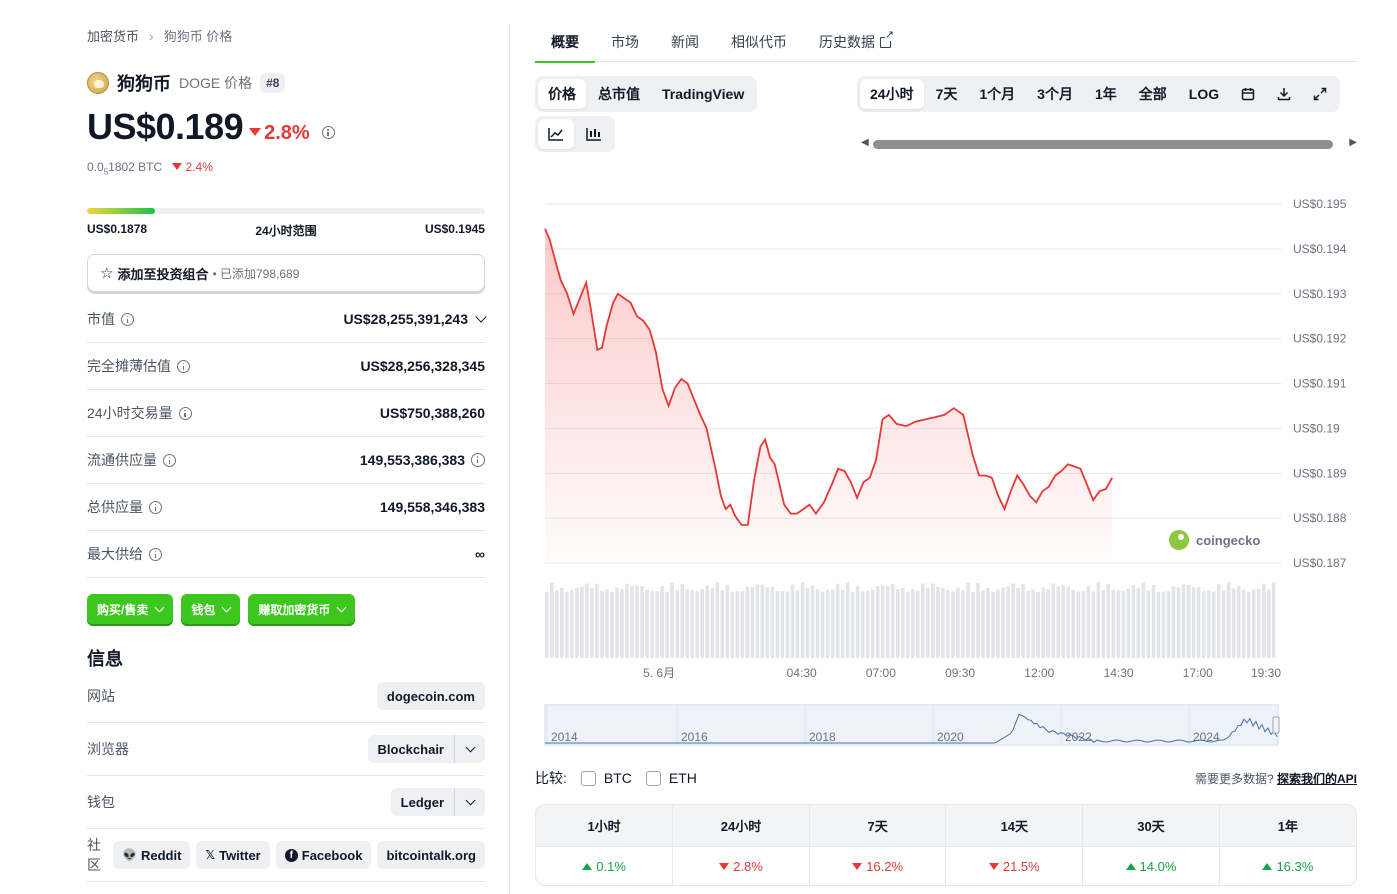  I want to click on y-tick-label: US$0.193, so click(1320, 294).